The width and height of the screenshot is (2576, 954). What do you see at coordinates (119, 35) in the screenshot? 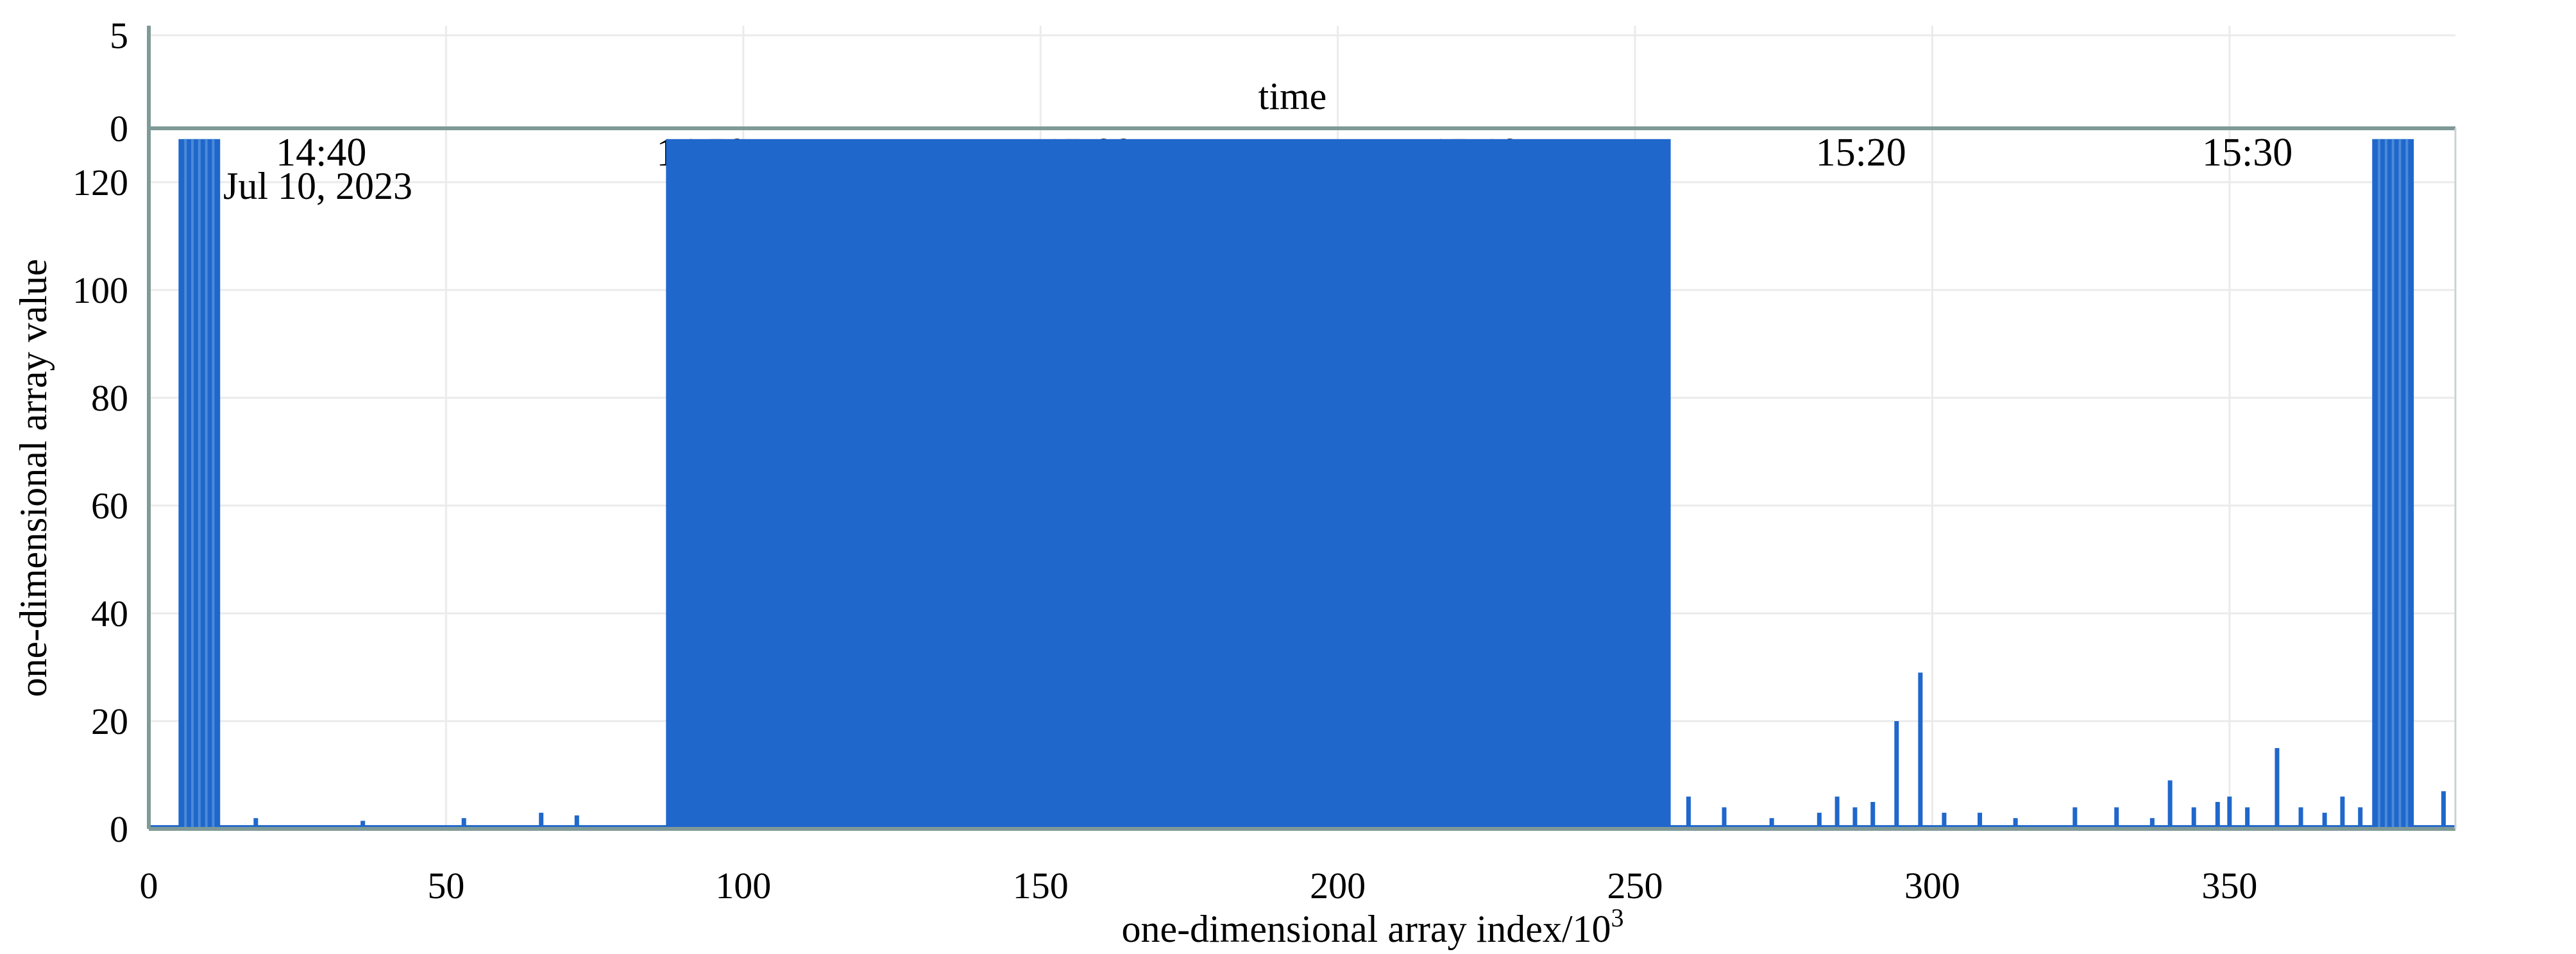
I see `strip-tick-label: 5` at bounding box center [119, 35].